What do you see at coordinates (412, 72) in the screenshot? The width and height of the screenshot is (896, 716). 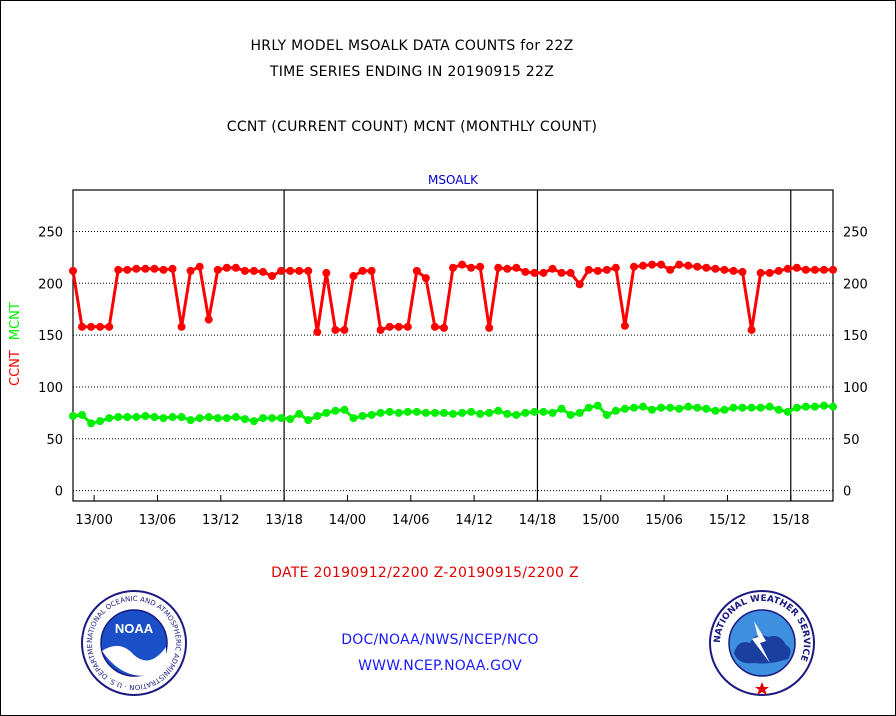 I see `chart-title-line-2: TIME SERIES ENDING IN 20190915 22Z` at bounding box center [412, 72].